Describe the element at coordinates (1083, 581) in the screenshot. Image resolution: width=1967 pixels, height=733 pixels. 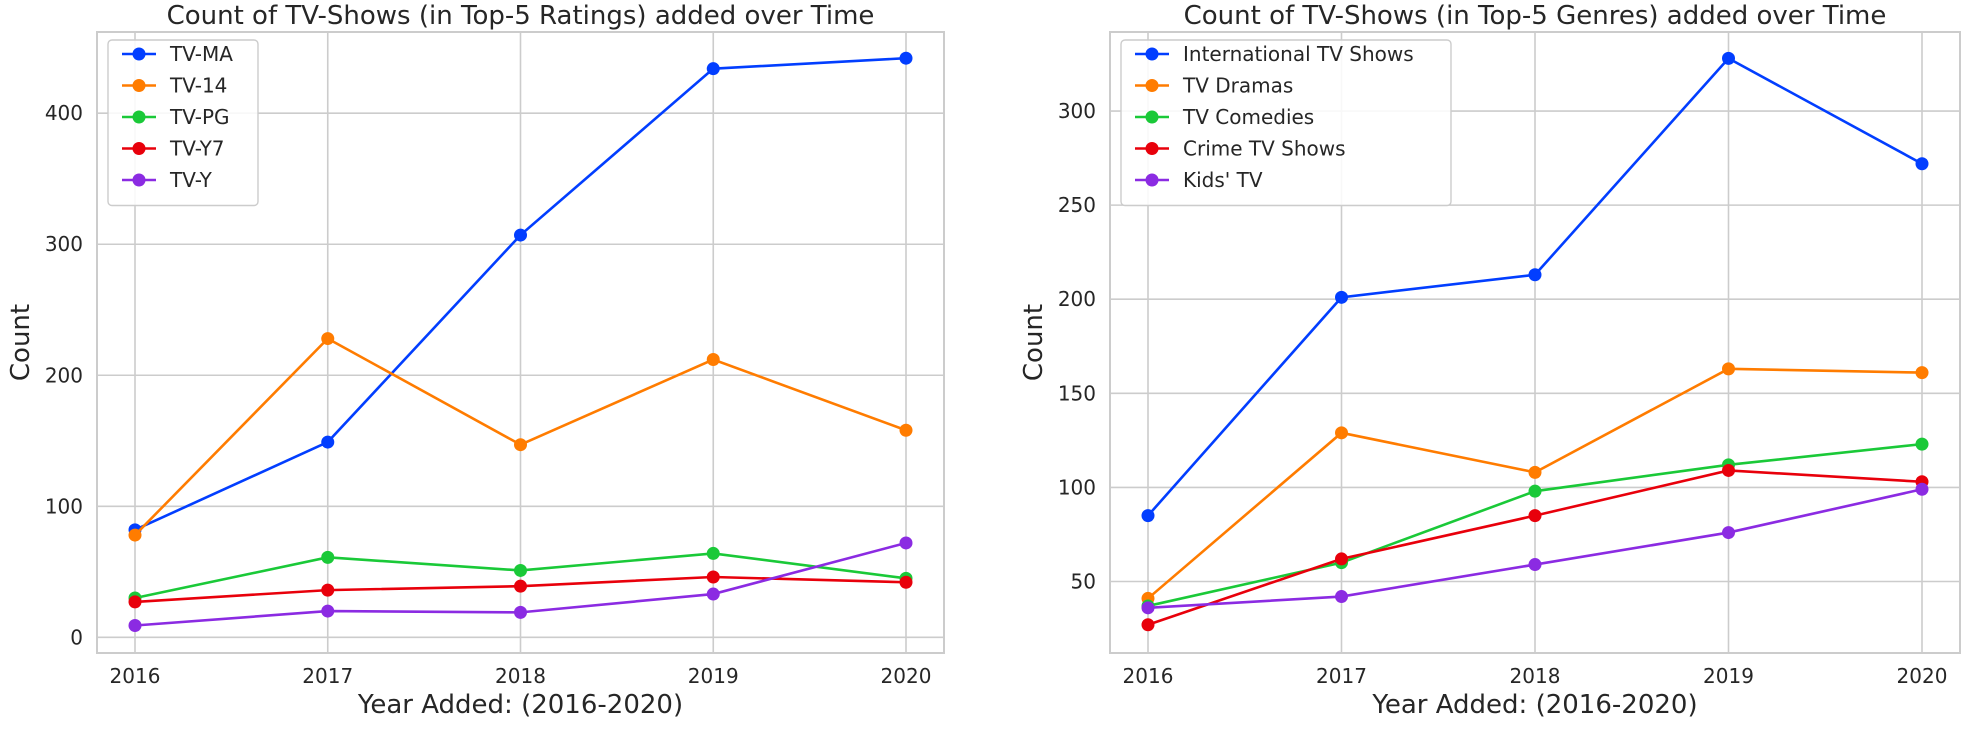
I see `y-tick-label: 50` at that location.